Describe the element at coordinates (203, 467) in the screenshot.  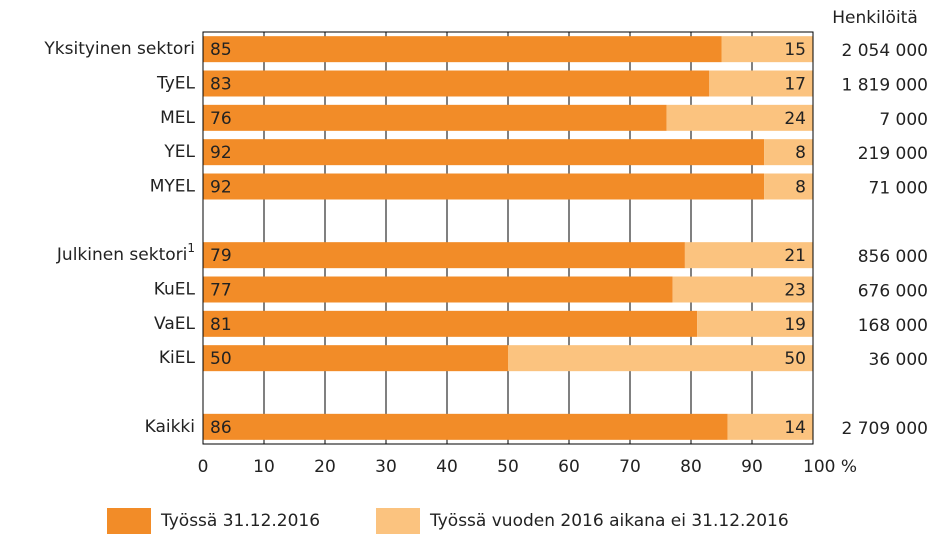
I see `x-tick-label: 0` at that location.